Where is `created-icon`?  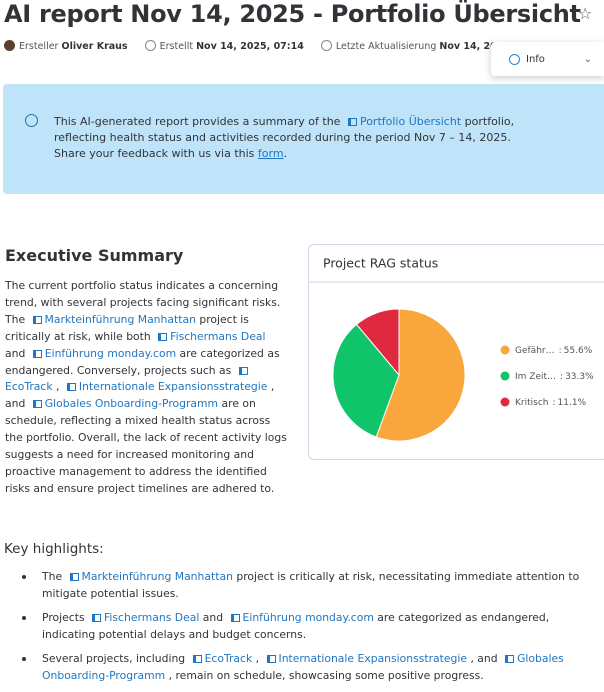
created-icon is located at coordinates (150, 45).